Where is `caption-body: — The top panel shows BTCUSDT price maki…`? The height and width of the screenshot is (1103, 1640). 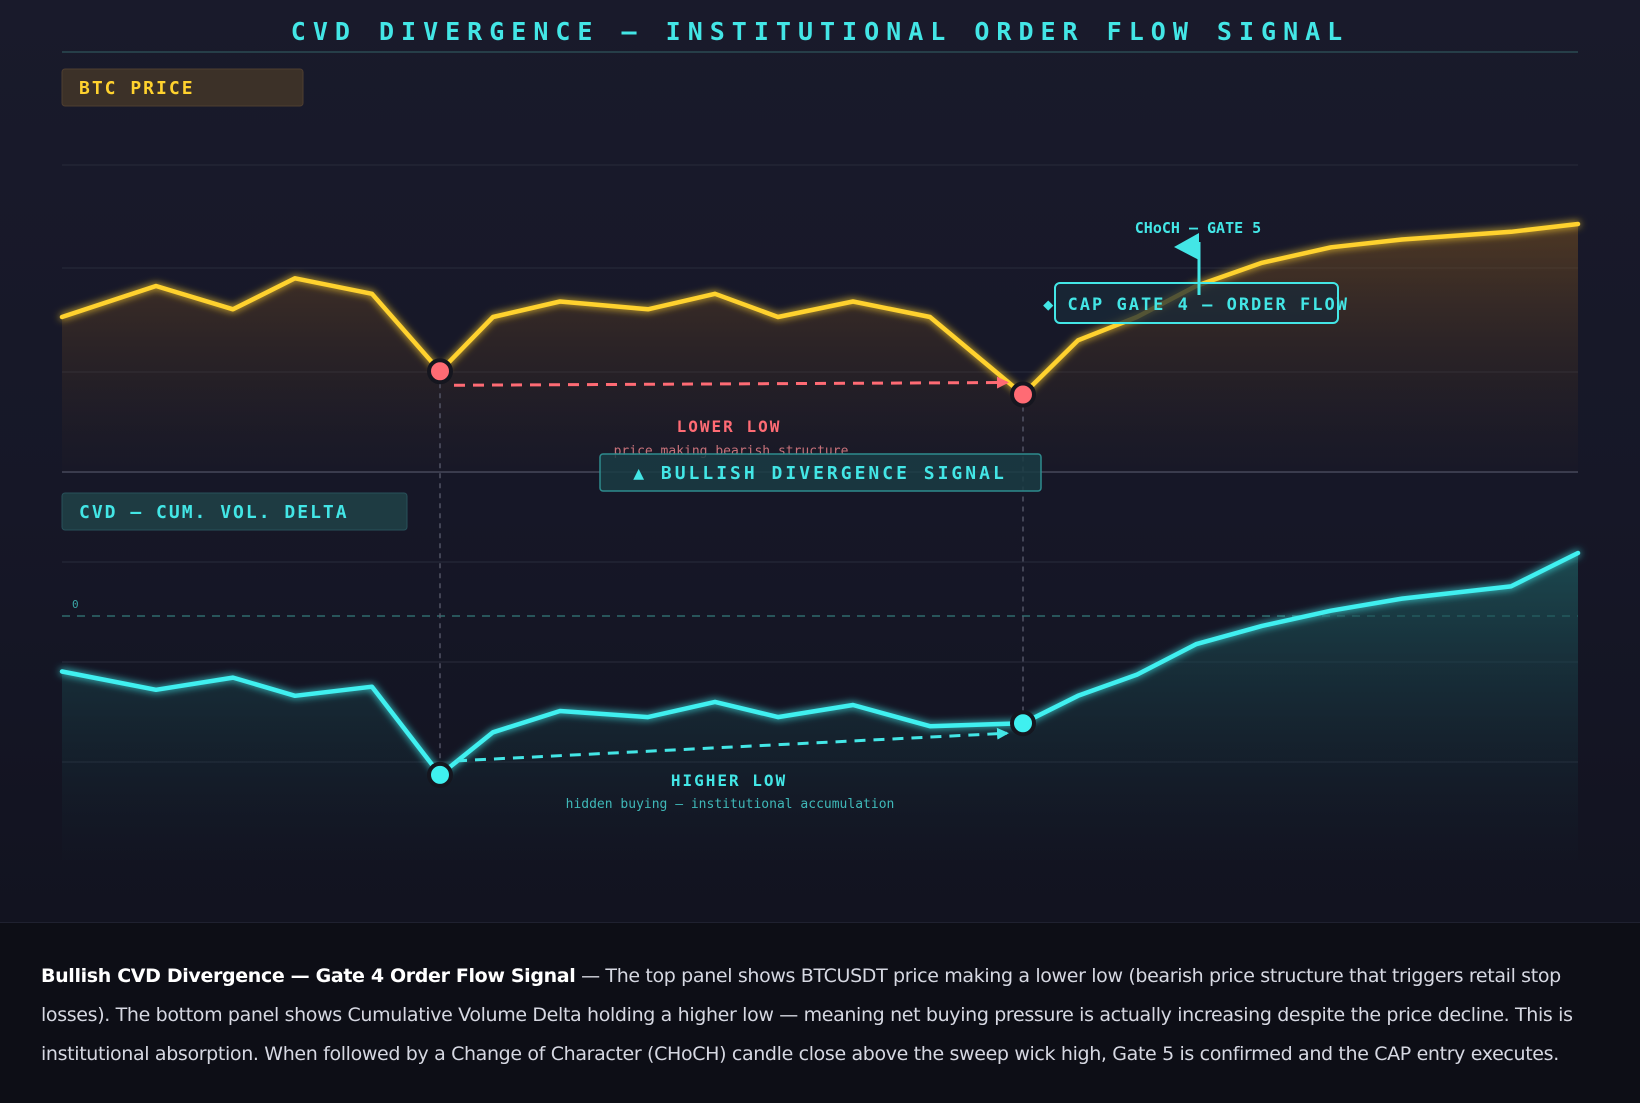 caption-body: — The top panel shows BTCUSDT price maki… is located at coordinates (807, 1015).